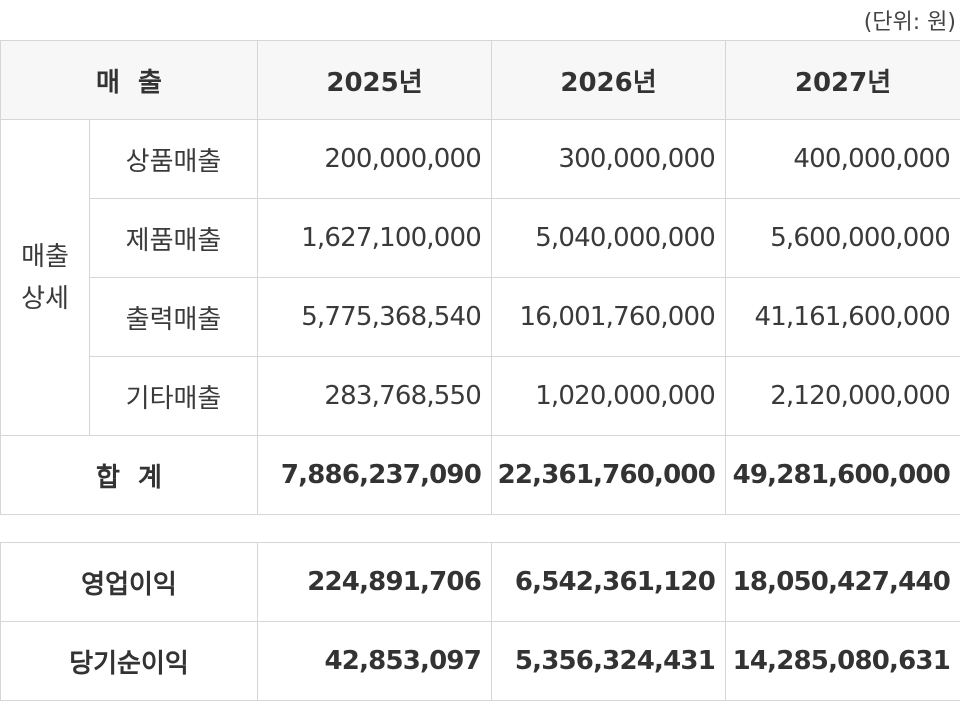  Describe the element at coordinates (375, 317) in the screenshot. I see `row-value: 5,775,368,540` at that location.